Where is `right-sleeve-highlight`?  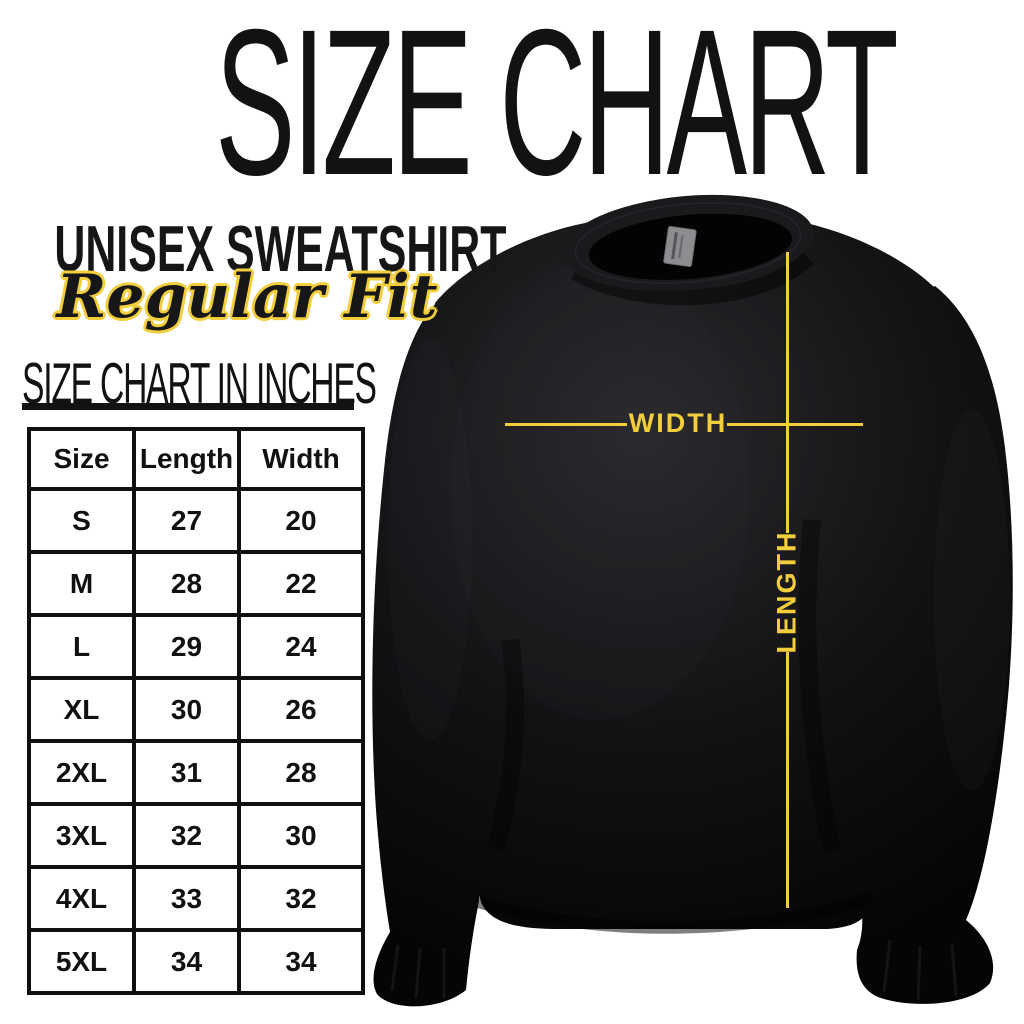 right-sleeve-highlight is located at coordinates (972, 600).